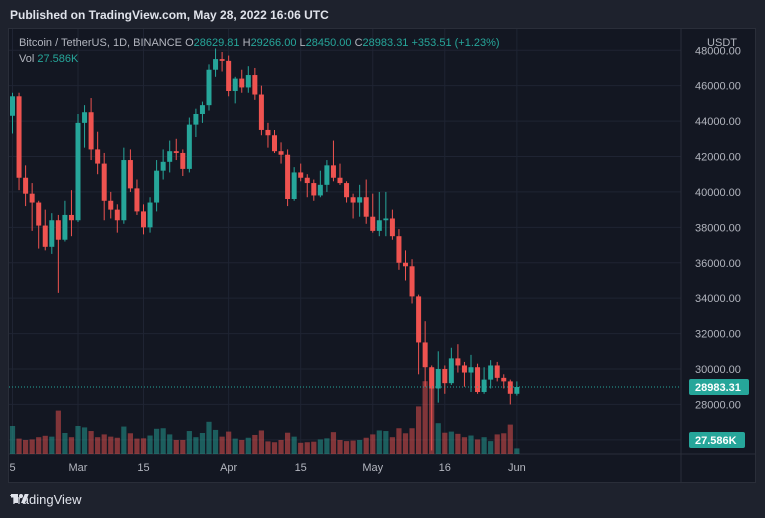 This screenshot has height=518, width=765. Describe the element at coordinates (48, 59) in the screenshot. I see `volume-legend: Vol 27.586K` at that location.